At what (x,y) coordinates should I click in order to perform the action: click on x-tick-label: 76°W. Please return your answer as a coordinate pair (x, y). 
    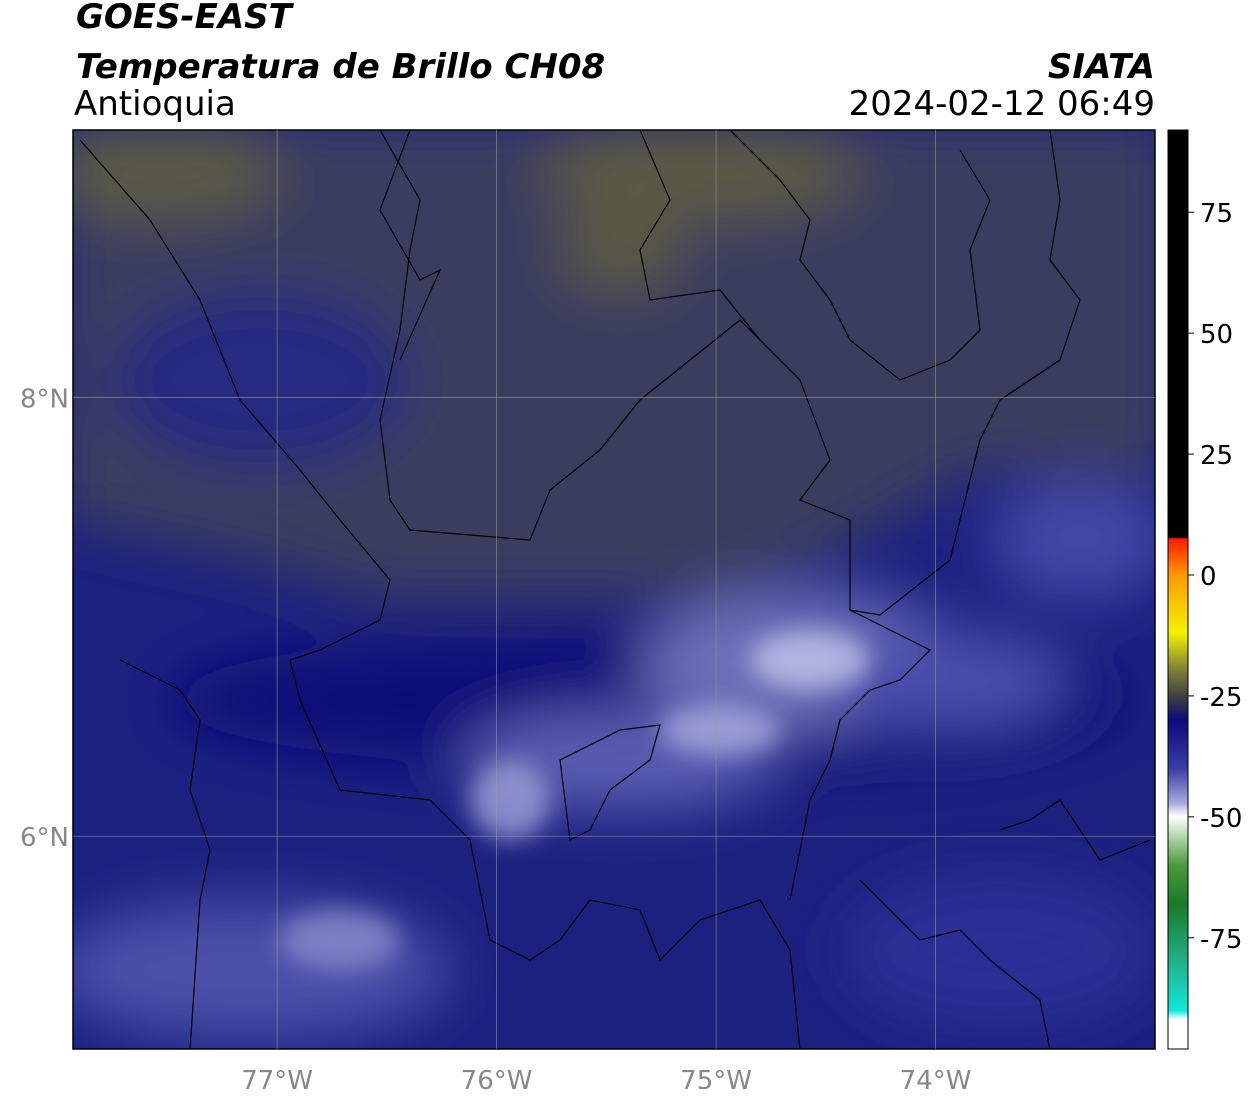
    Looking at the image, I should click on (497, 1081).